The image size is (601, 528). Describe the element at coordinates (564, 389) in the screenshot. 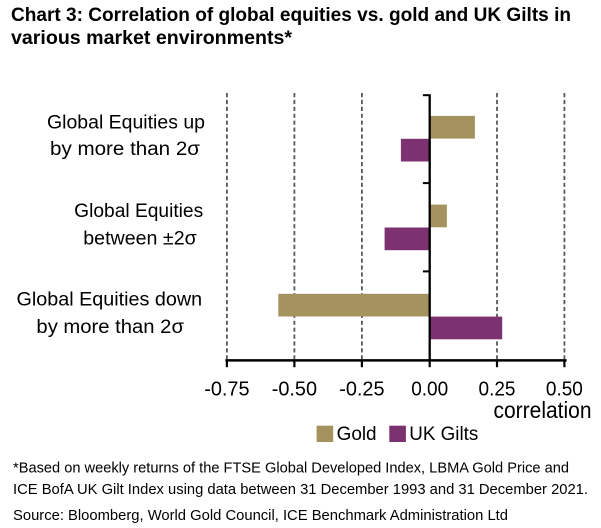

I see `svg-text: 0.50` at that location.